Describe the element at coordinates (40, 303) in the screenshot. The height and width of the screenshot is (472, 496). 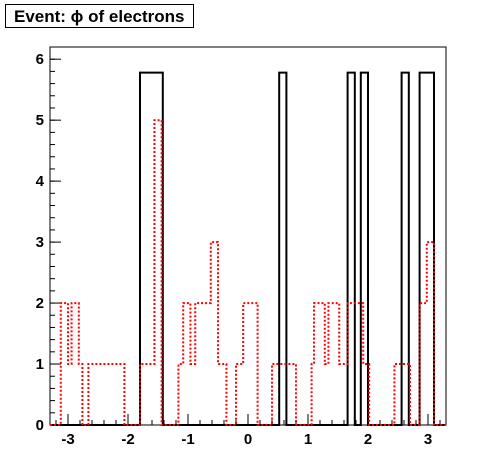
I see `y-tick-label: 2` at that location.